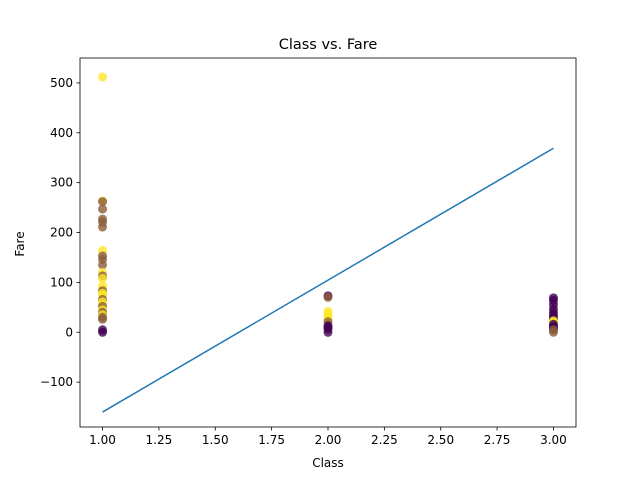 Image resolution: width=640 pixels, height=480 pixels. I want to click on y-tick-label: 100, so click(61, 282).